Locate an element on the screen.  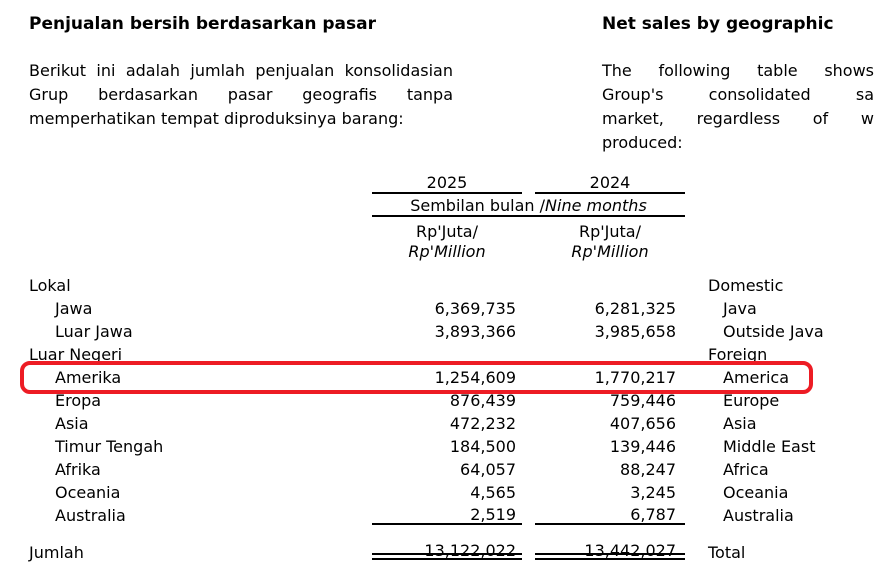
spacer is located at coordinates (437, 534).